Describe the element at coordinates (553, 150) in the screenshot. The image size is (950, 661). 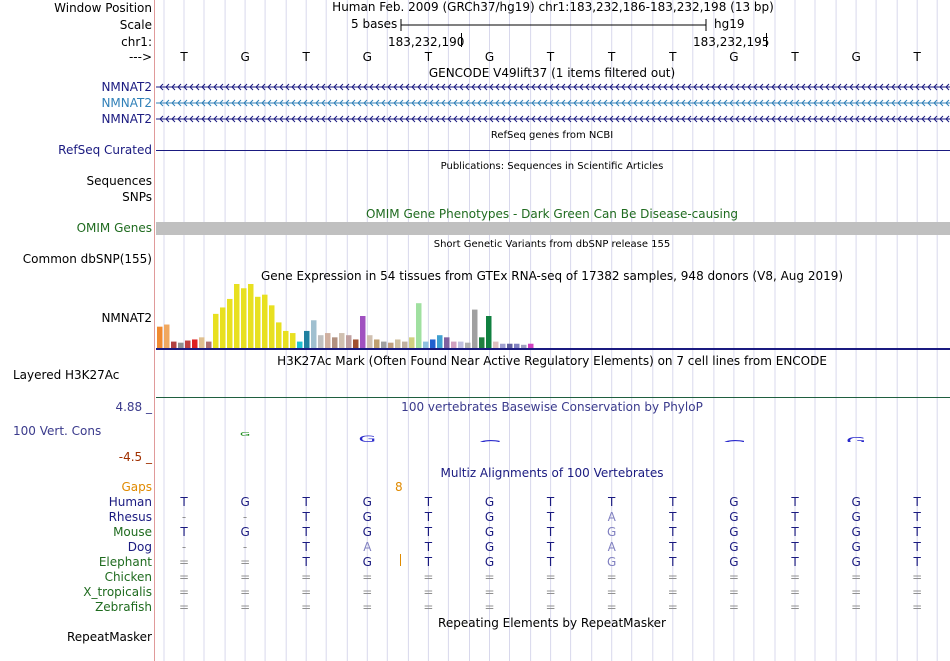
I see `refseq-gene-line` at that location.